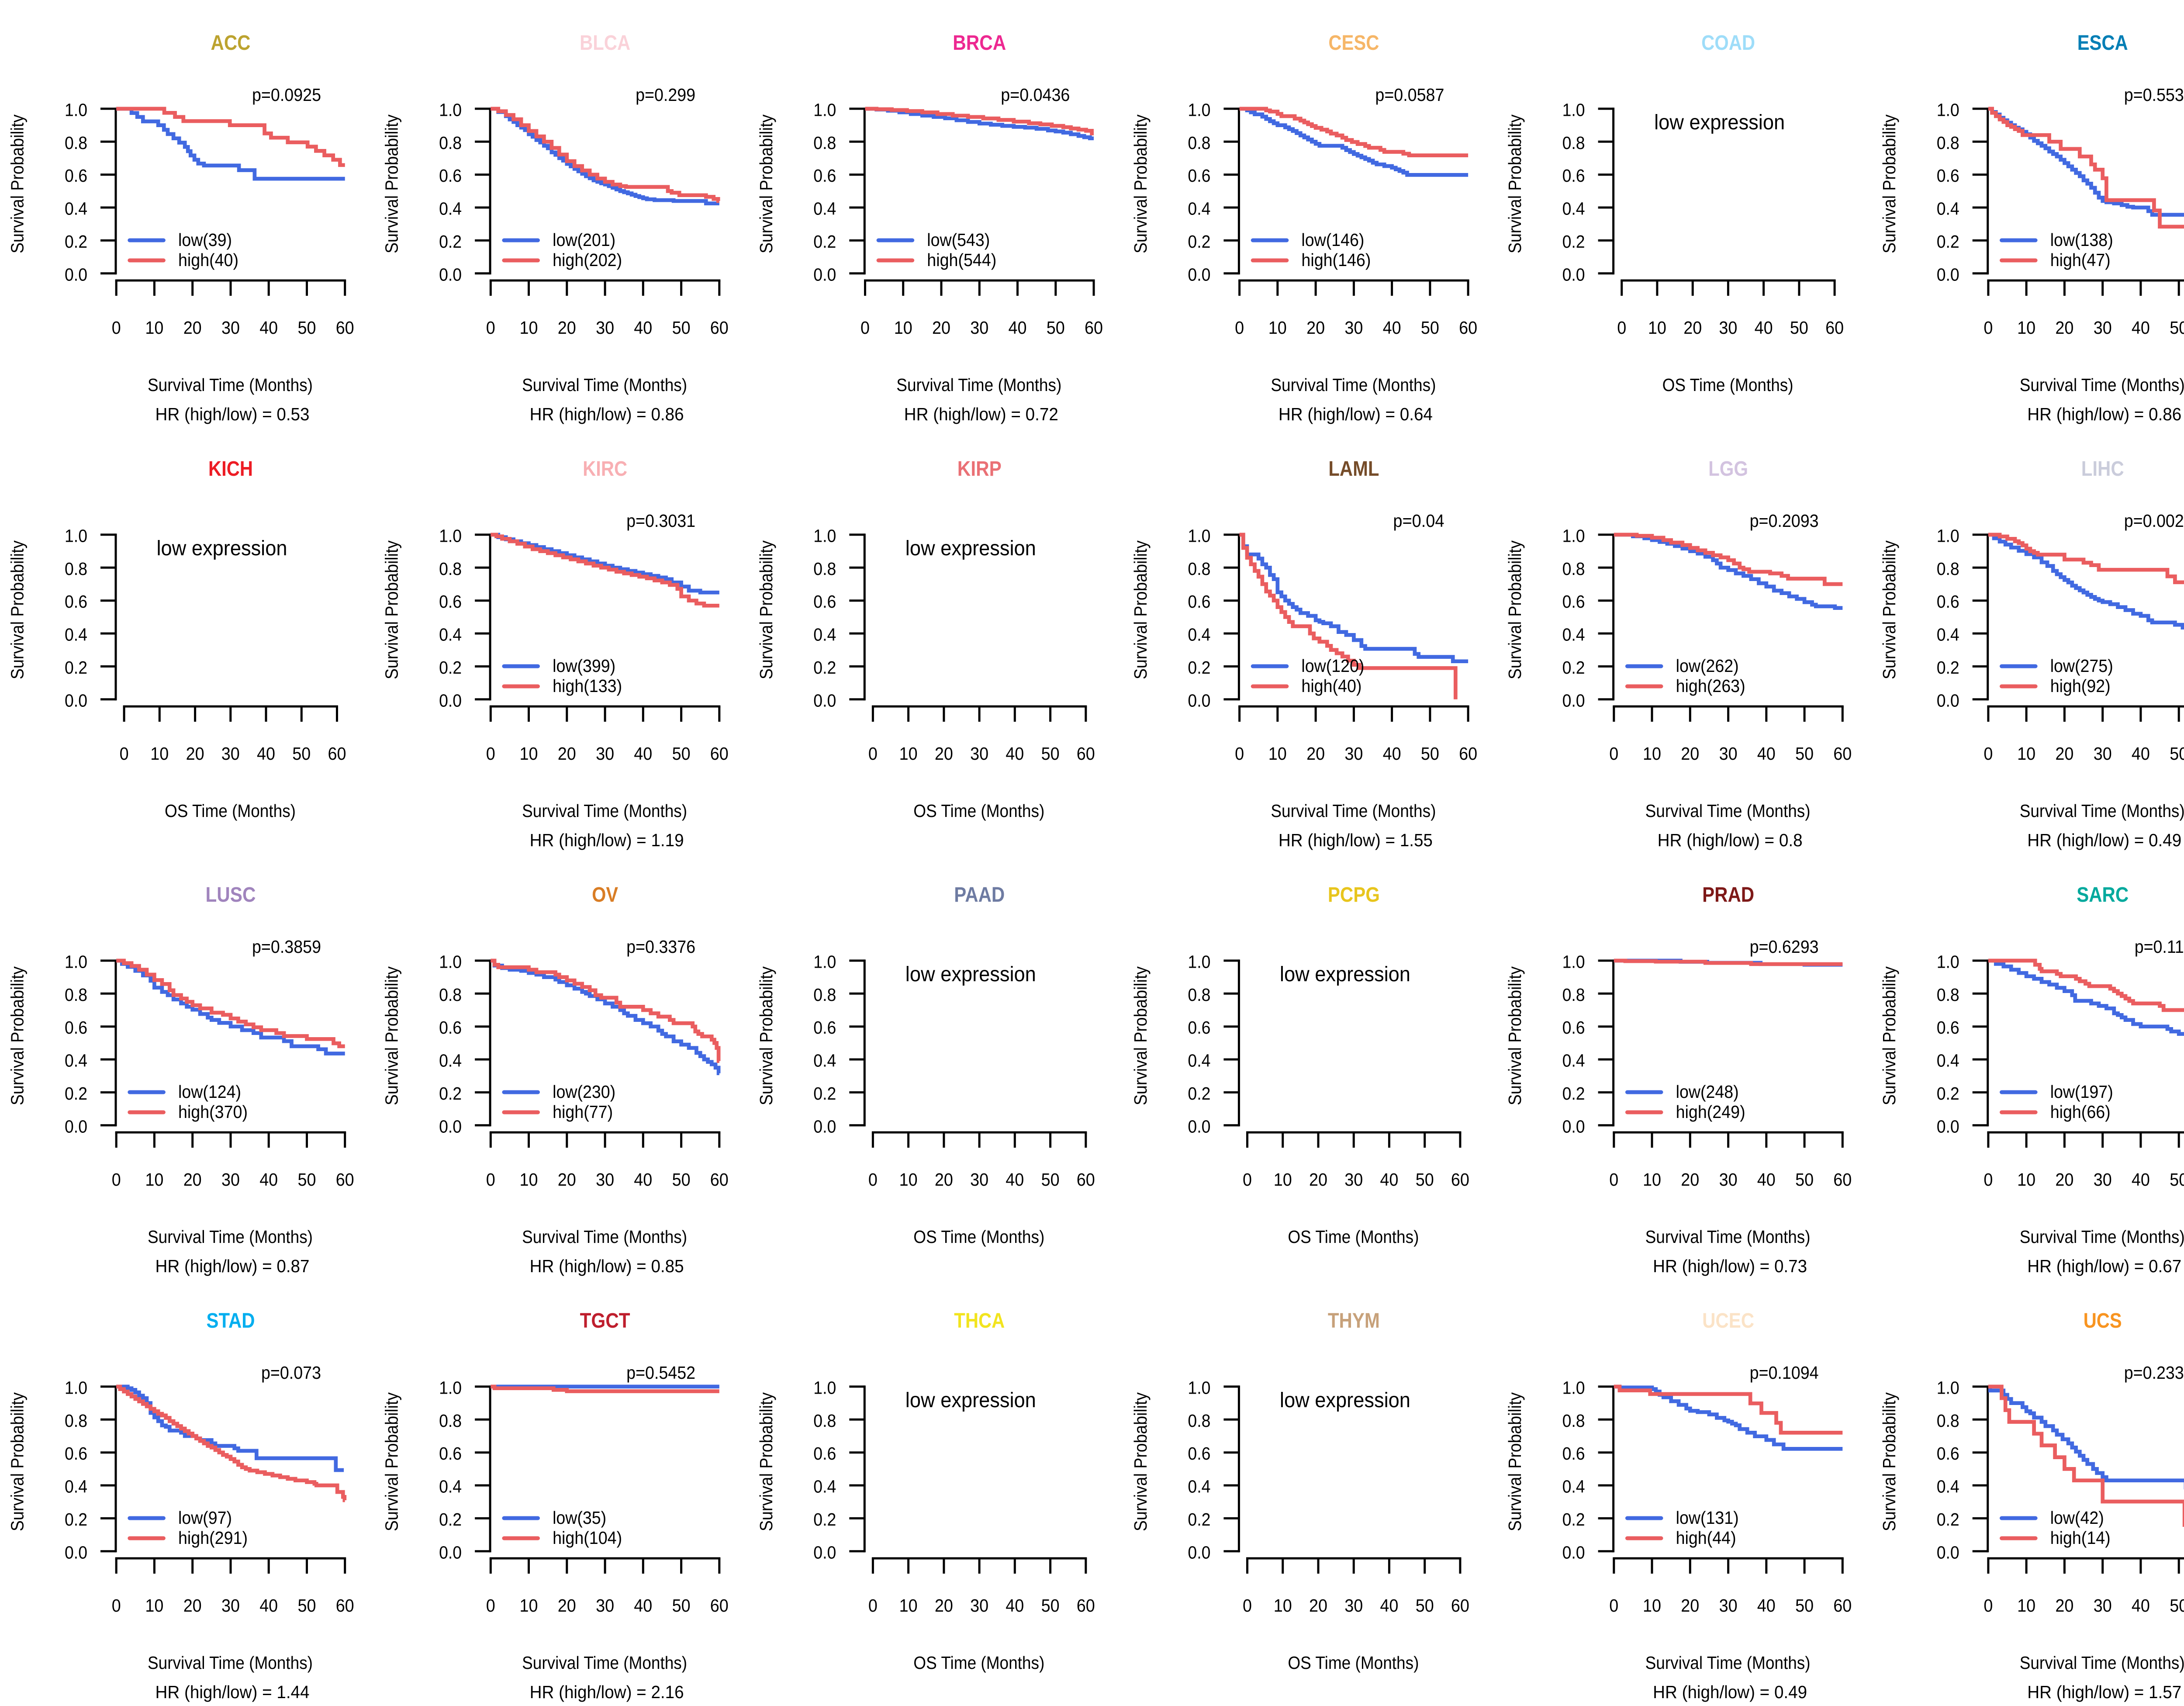 This screenshot has width=2184, height=1706. What do you see at coordinates (233, 414) in the screenshot?
I see `svg-text: HR (high/low) = 0.53` at bounding box center [233, 414].